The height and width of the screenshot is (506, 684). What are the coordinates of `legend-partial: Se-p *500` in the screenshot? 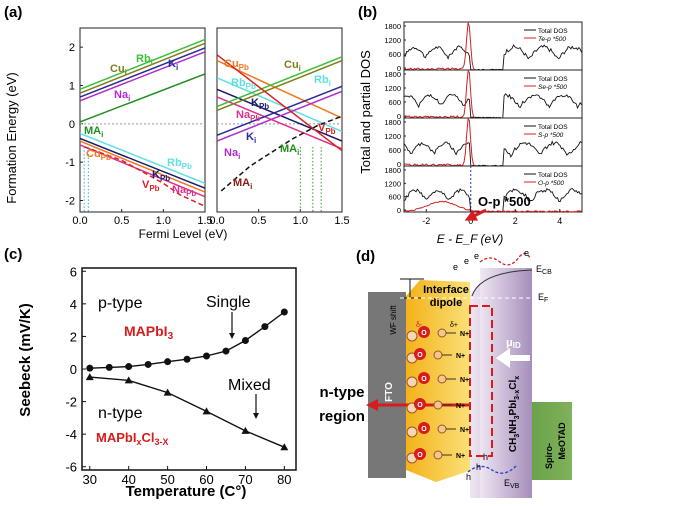 It's located at (552, 87).